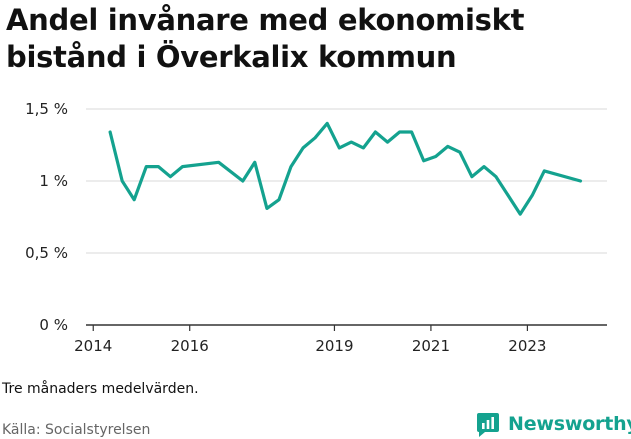 The width and height of the screenshot is (631, 439). I want to click on newsworthy-logo-icon, so click(488, 425).